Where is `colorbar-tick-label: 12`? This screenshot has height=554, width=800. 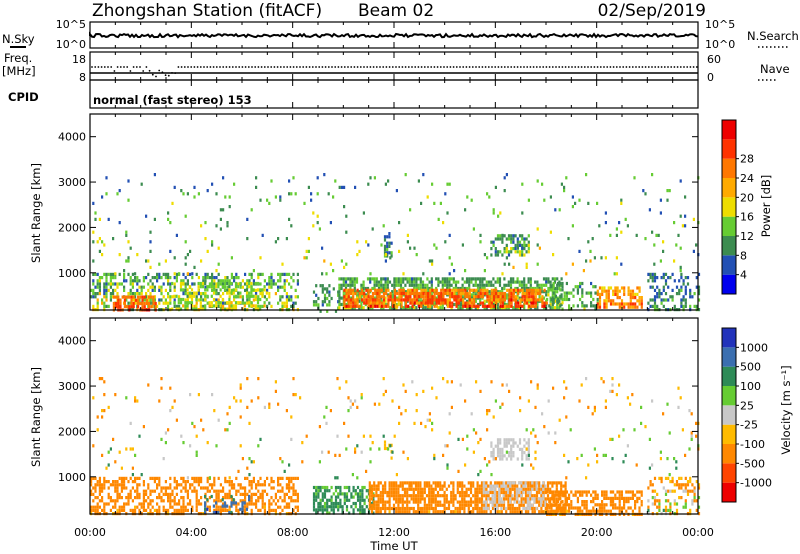 colorbar-tick-label: 12 is located at coordinates (747, 236).